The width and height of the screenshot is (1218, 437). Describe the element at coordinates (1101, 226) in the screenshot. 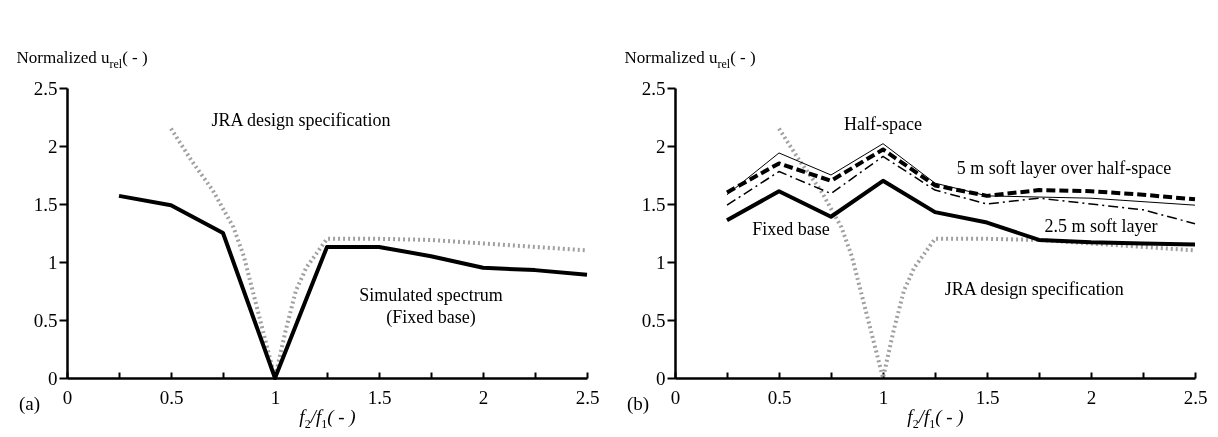

I see `series-label: 2.5 m soft layer` at that location.